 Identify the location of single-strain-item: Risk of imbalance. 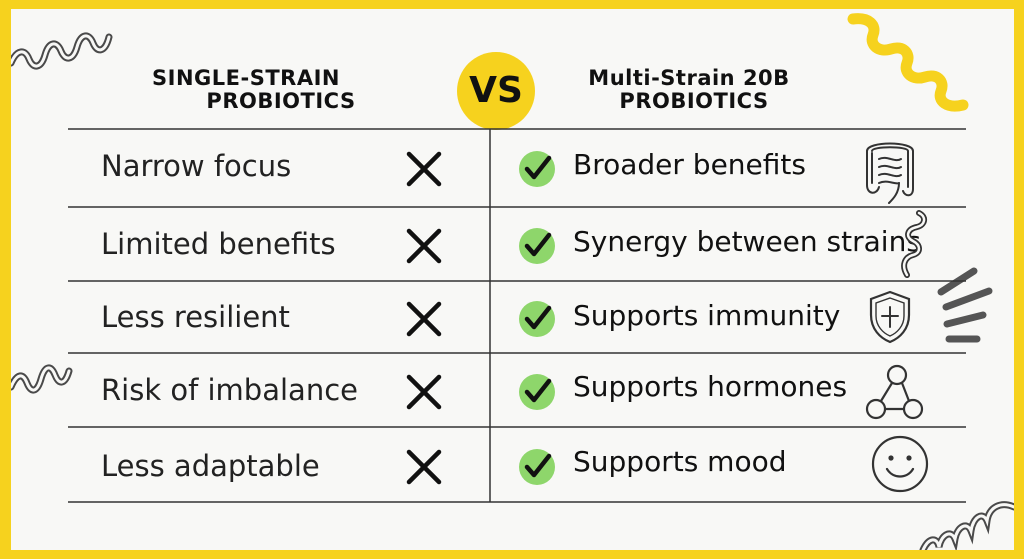
(229, 390).